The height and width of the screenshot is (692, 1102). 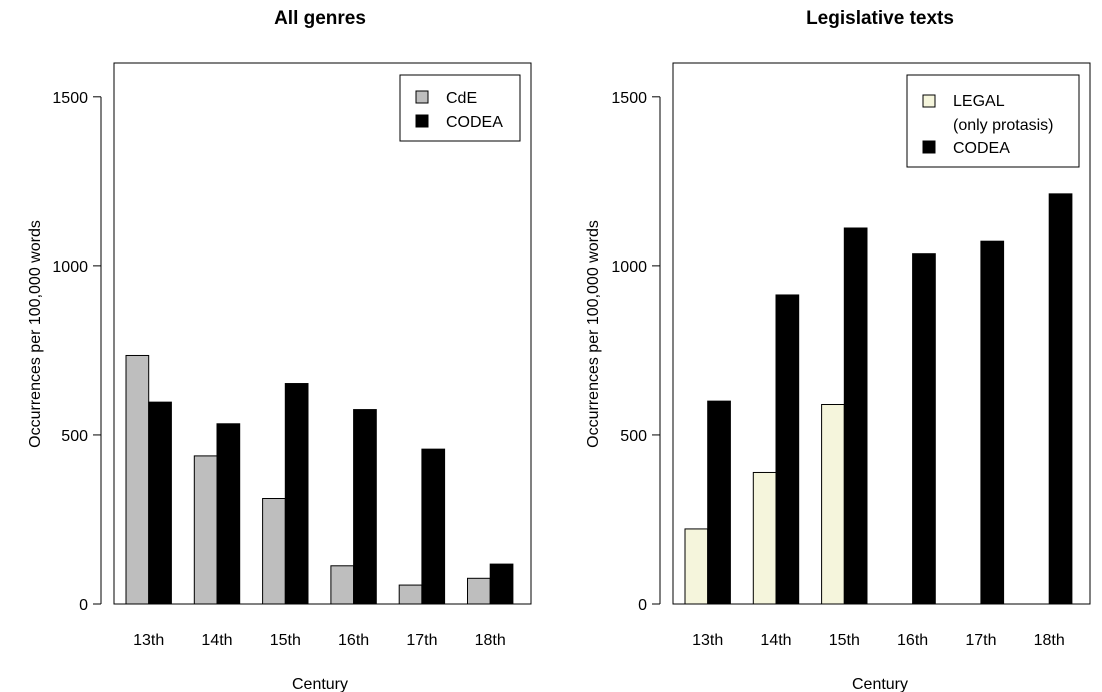 I want to click on bar-legal-15th, so click(x=833, y=504).